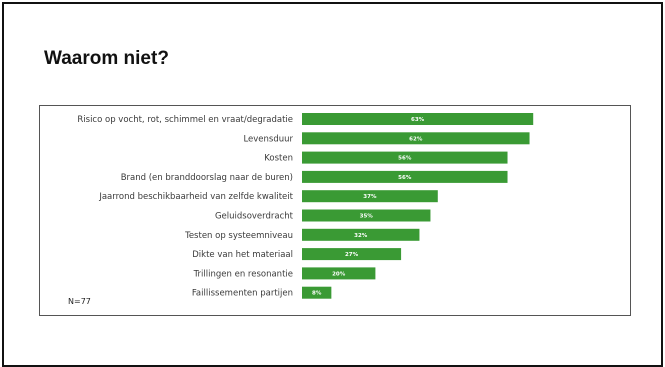 This screenshot has height=367, width=665. I want to click on bar-value-label: 32%, so click(361, 236).